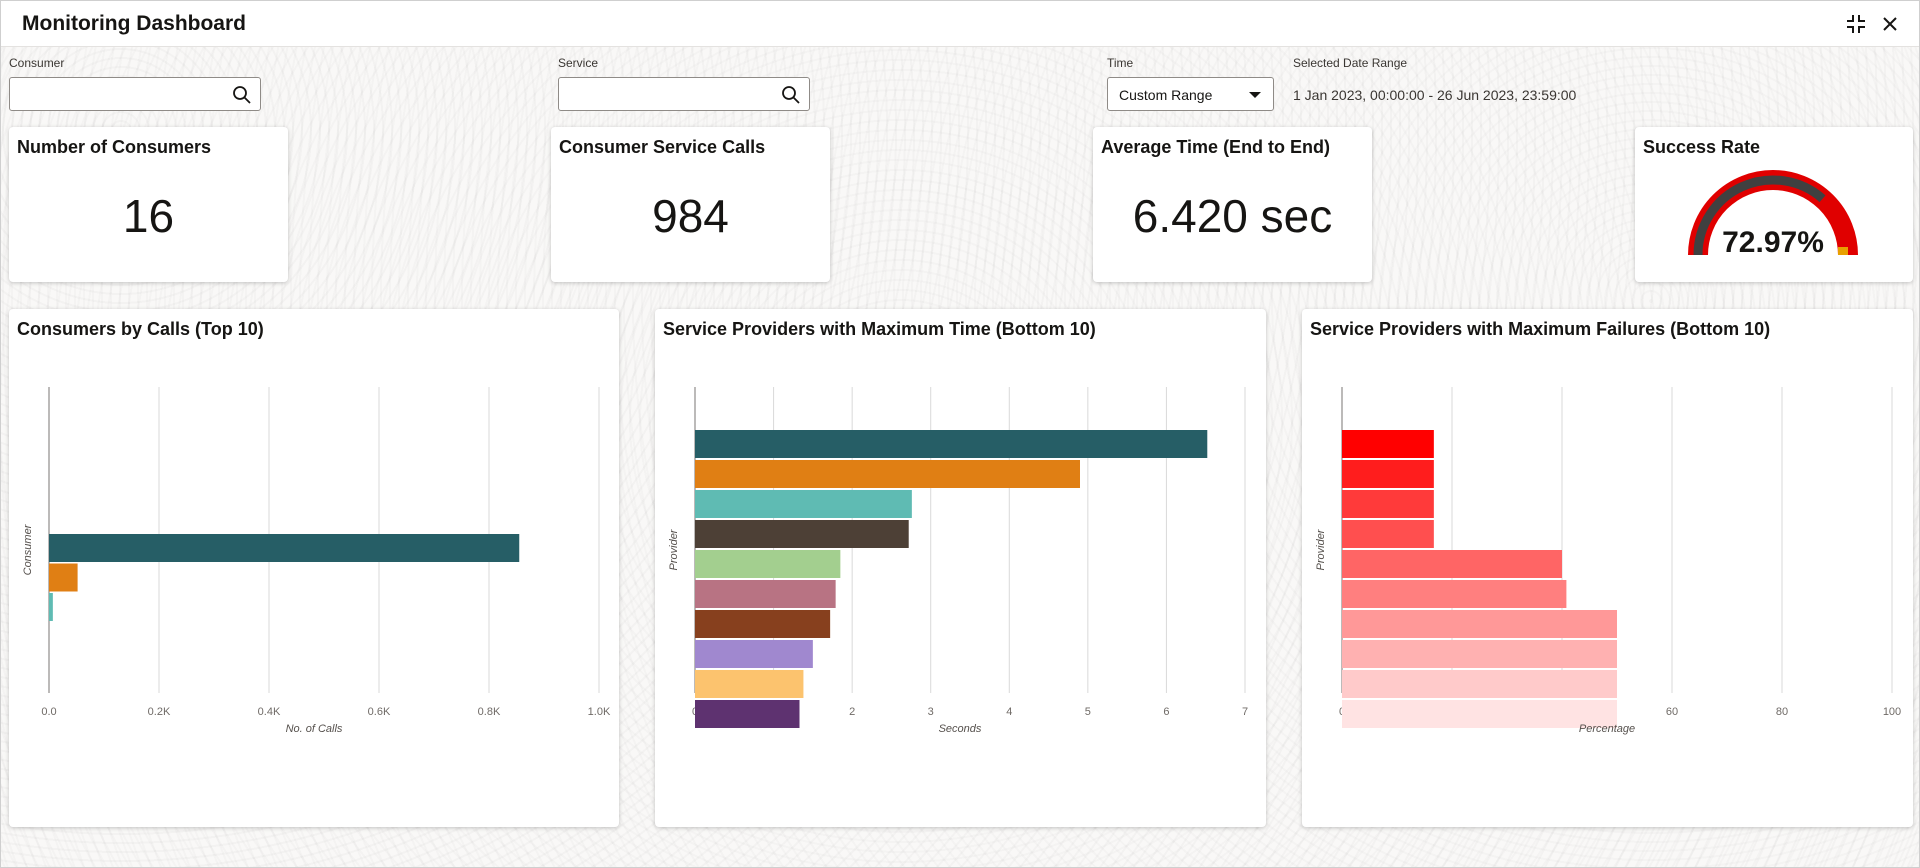 The height and width of the screenshot is (868, 1920). I want to click on service-search, so click(684, 94).